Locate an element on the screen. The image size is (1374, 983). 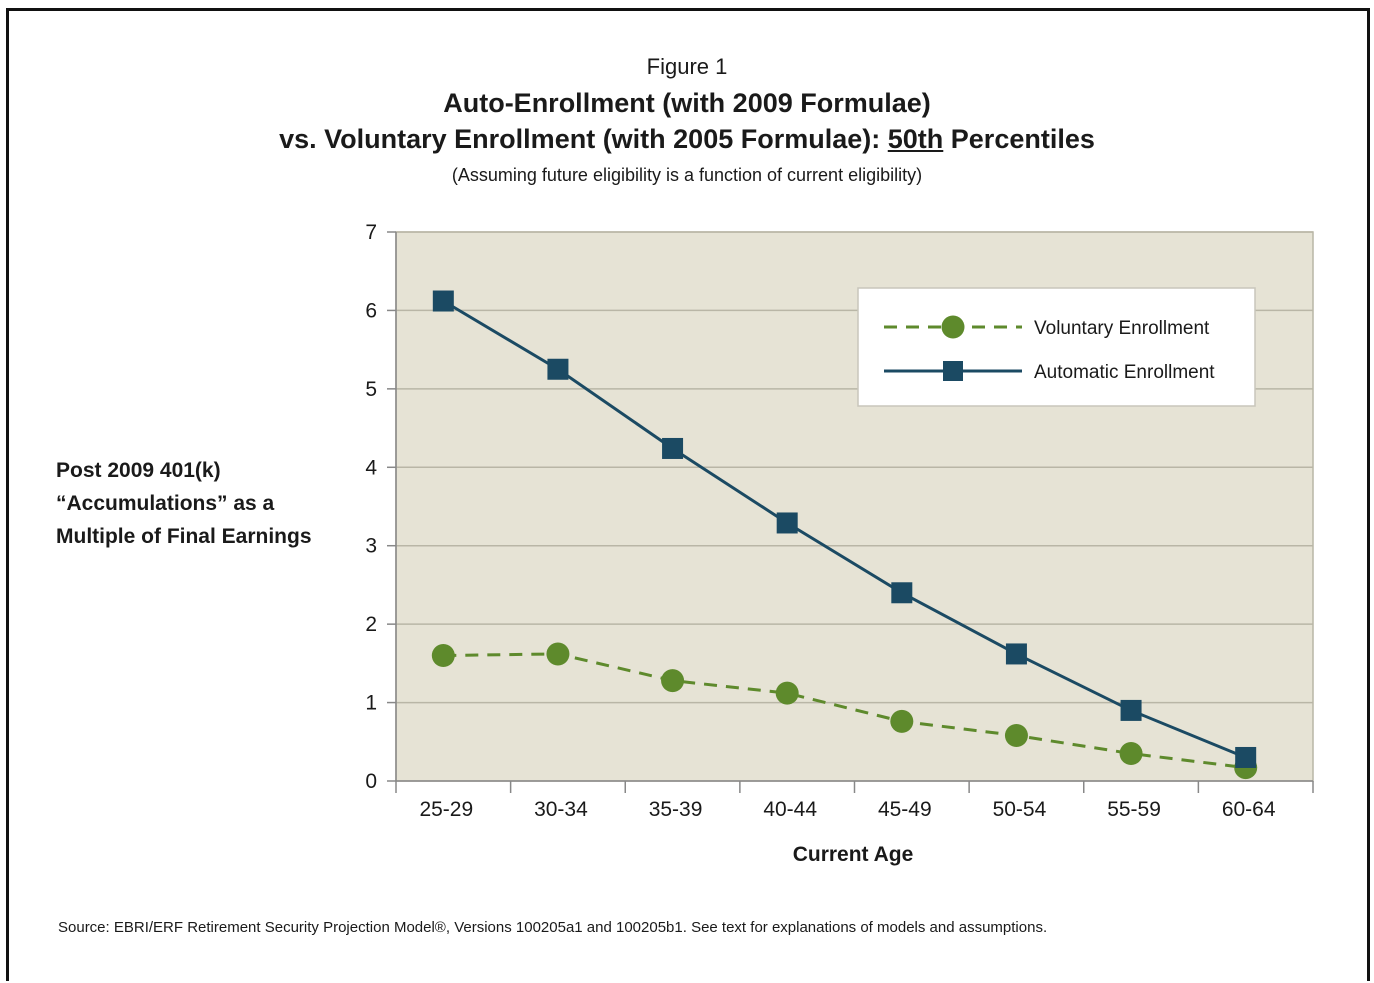
y-tick-label: 5 is located at coordinates (371, 389).